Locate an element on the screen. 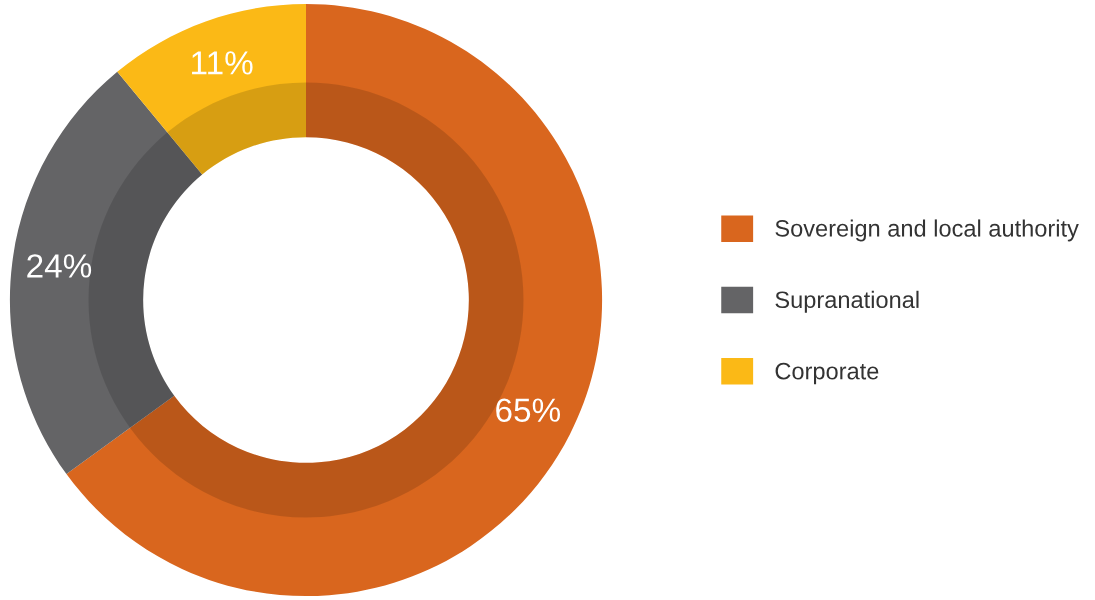 The image size is (1095, 600). donut-slice is located at coordinates (211, 89).